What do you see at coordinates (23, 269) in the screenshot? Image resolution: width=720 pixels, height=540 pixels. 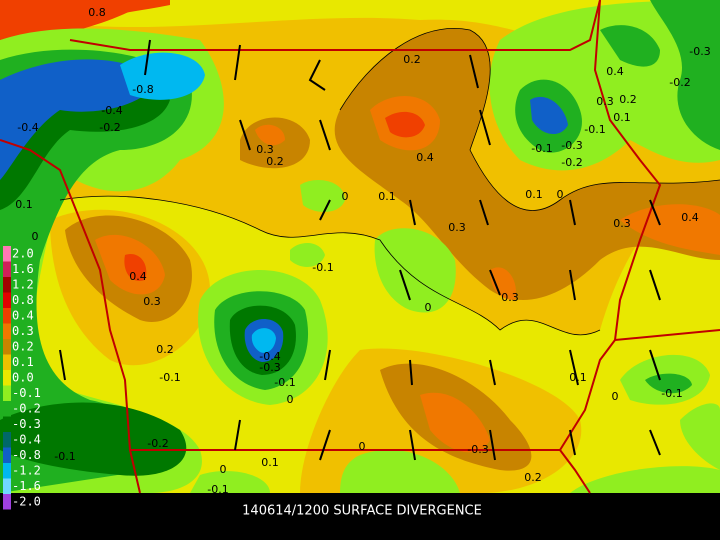 I see `colorbar-label: 1.6` at bounding box center [23, 269].